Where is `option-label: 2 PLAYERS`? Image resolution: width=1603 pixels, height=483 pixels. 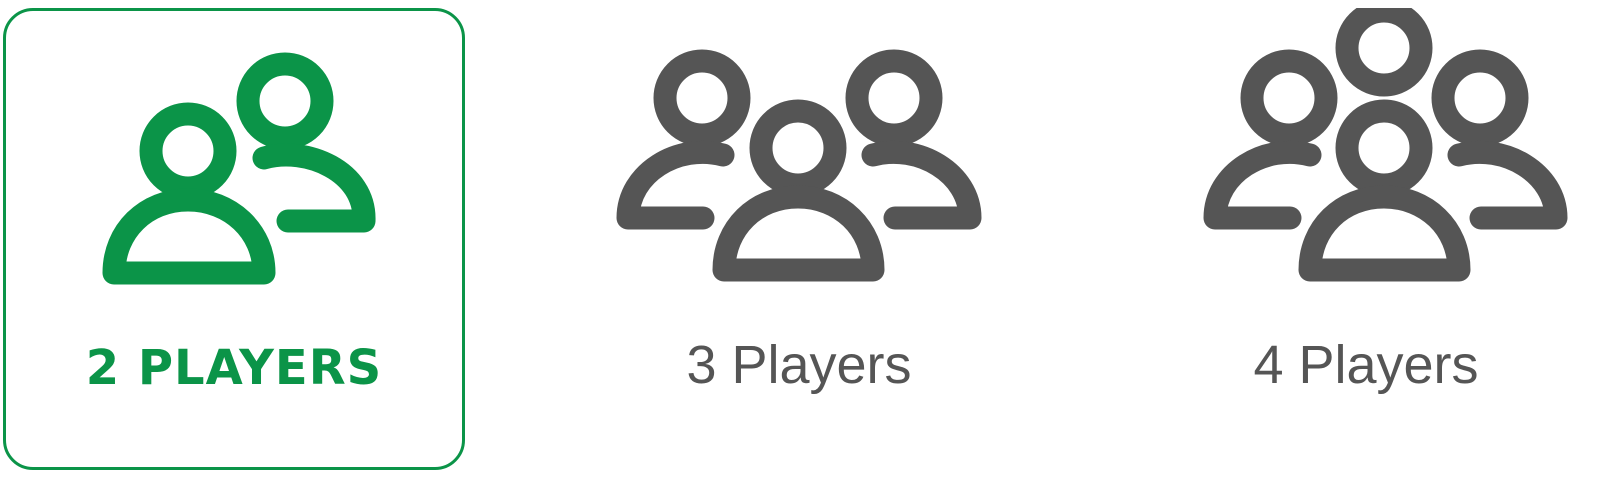 option-label: 2 PLAYERS is located at coordinates (234, 368).